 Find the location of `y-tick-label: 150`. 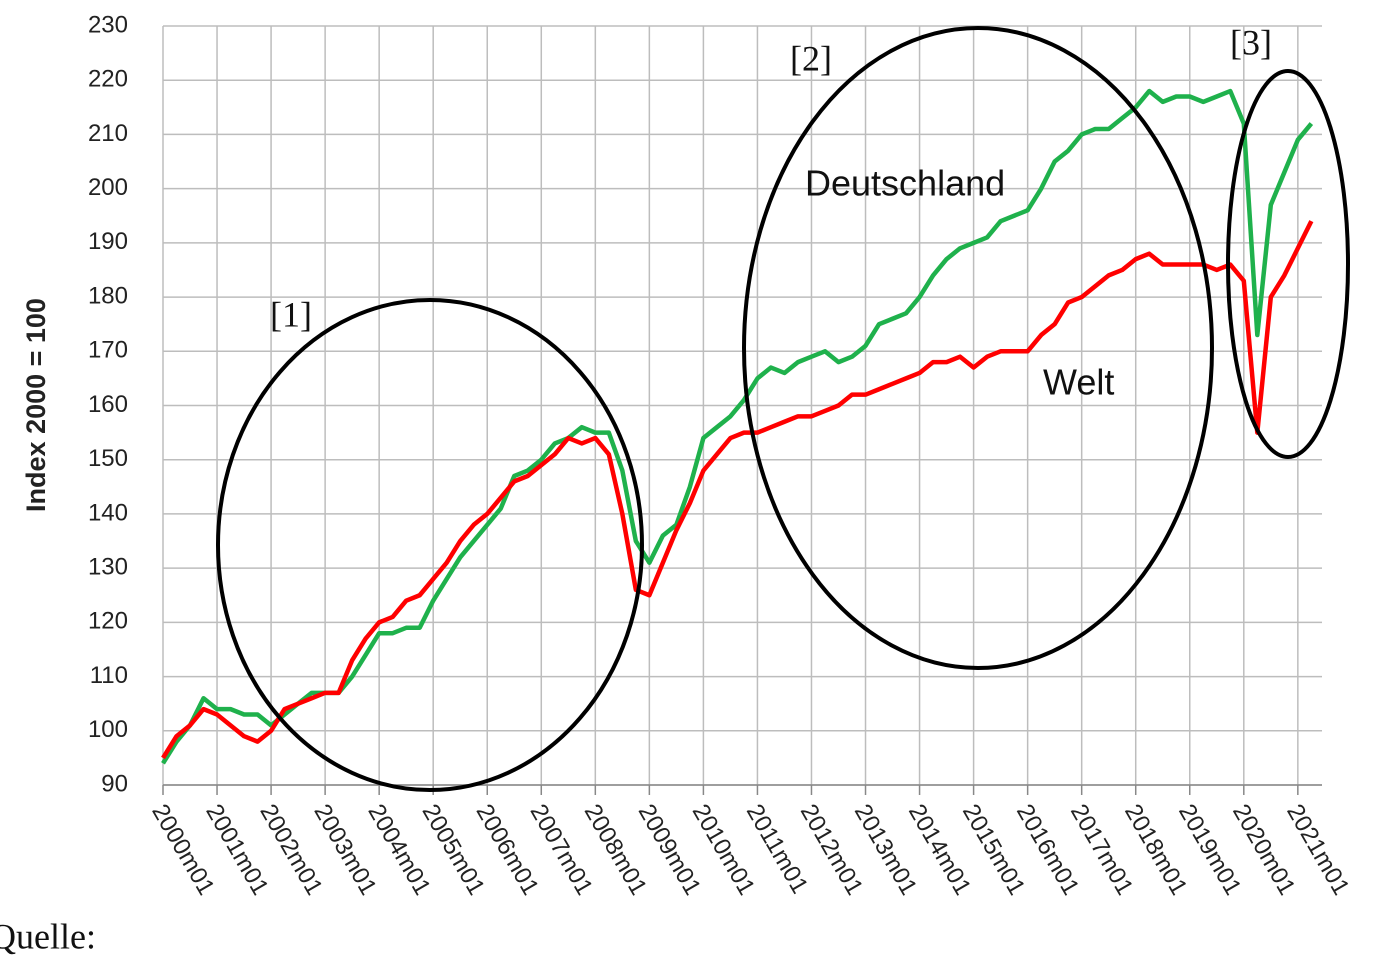

y-tick-label: 150 is located at coordinates (108, 458).